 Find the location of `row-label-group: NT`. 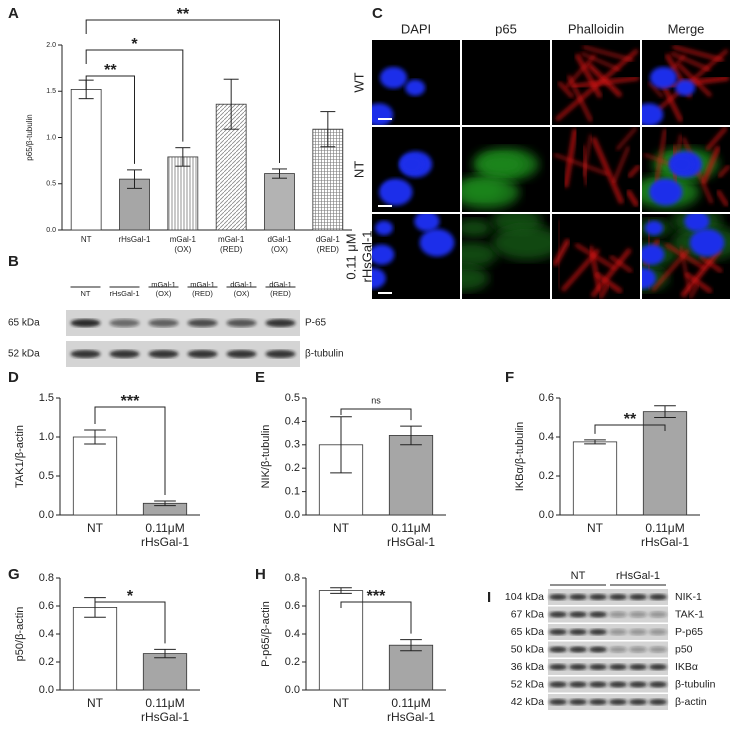

row-label-group: NT is located at coordinates (358, 169).